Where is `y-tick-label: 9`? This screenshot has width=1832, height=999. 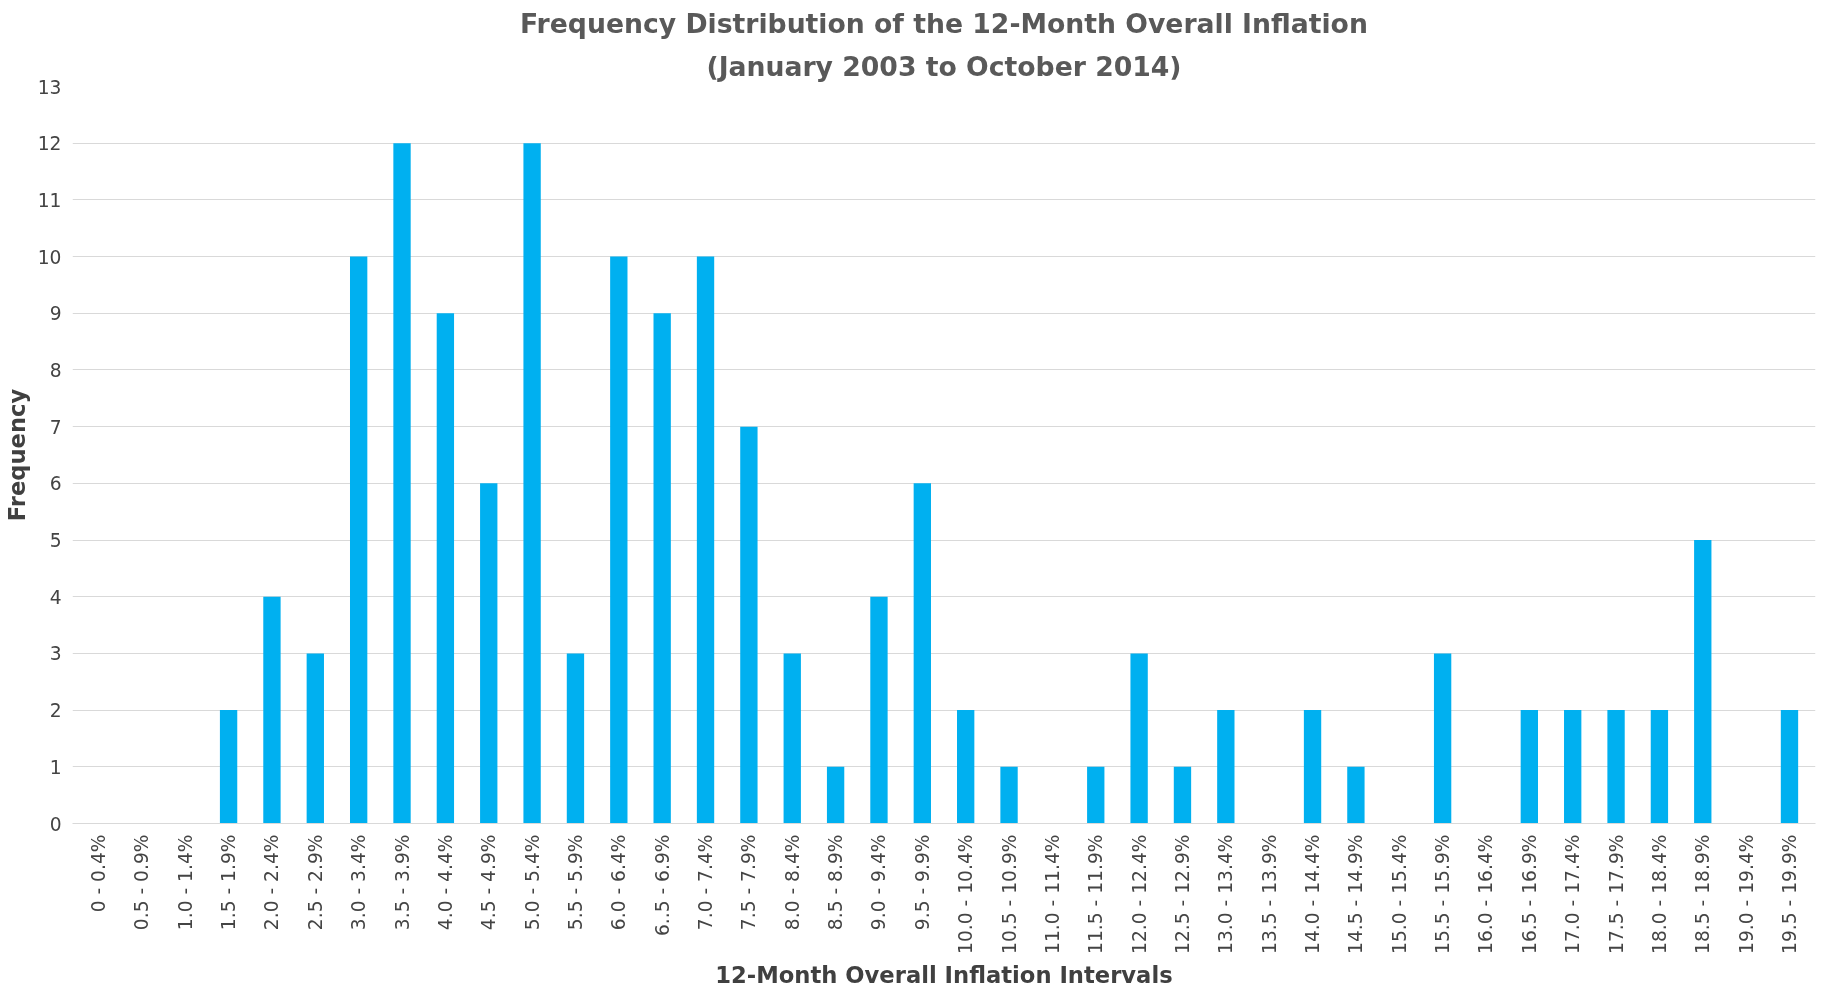
y-tick-label: 9 is located at coordinates (55, 314).